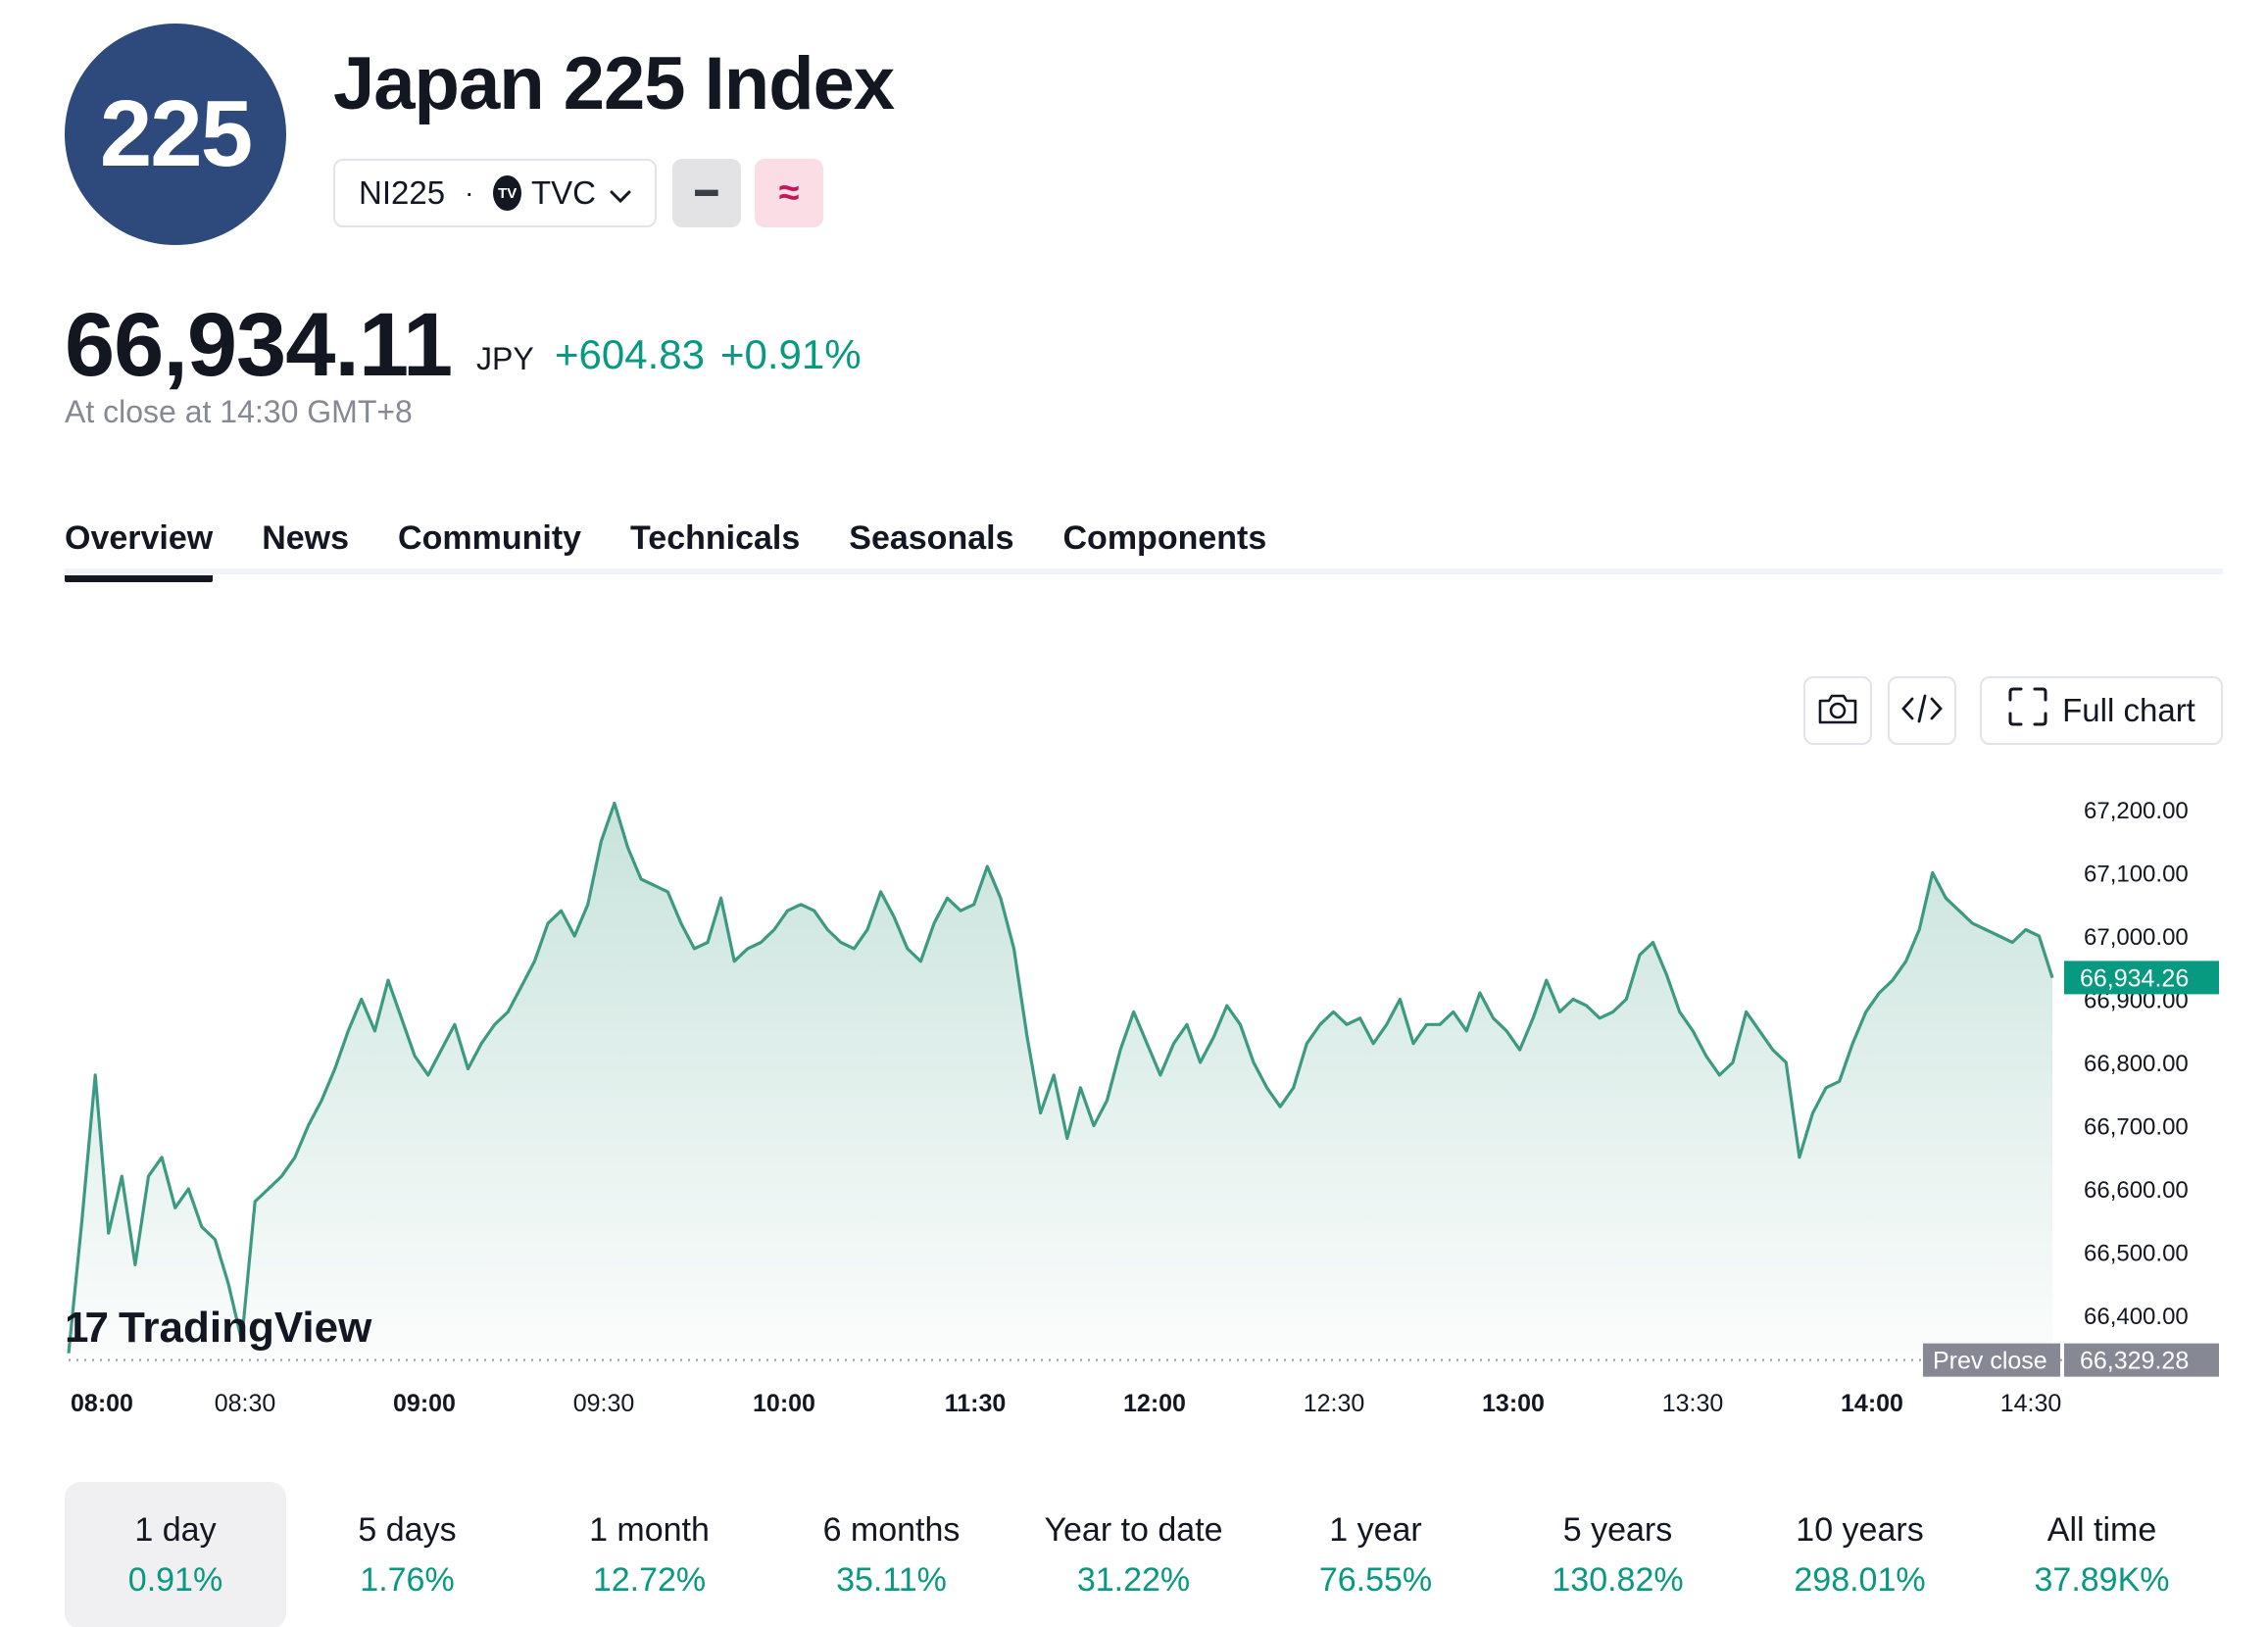 The image size is (2268, 1627). What do you see at coordinates (715, 538) in the screenshot?
I see `tab-technicals: Technicals` at bounding box center [715, 538].